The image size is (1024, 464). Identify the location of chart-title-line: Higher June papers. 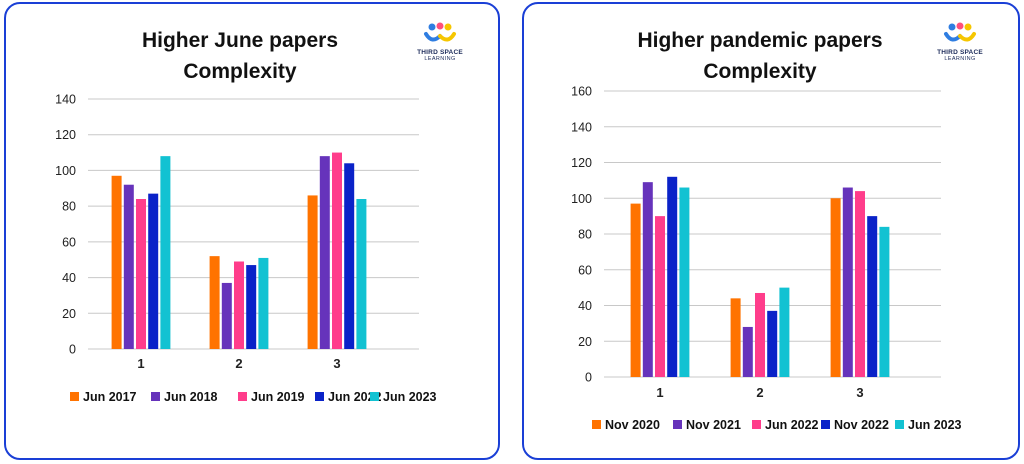
(240, 40).